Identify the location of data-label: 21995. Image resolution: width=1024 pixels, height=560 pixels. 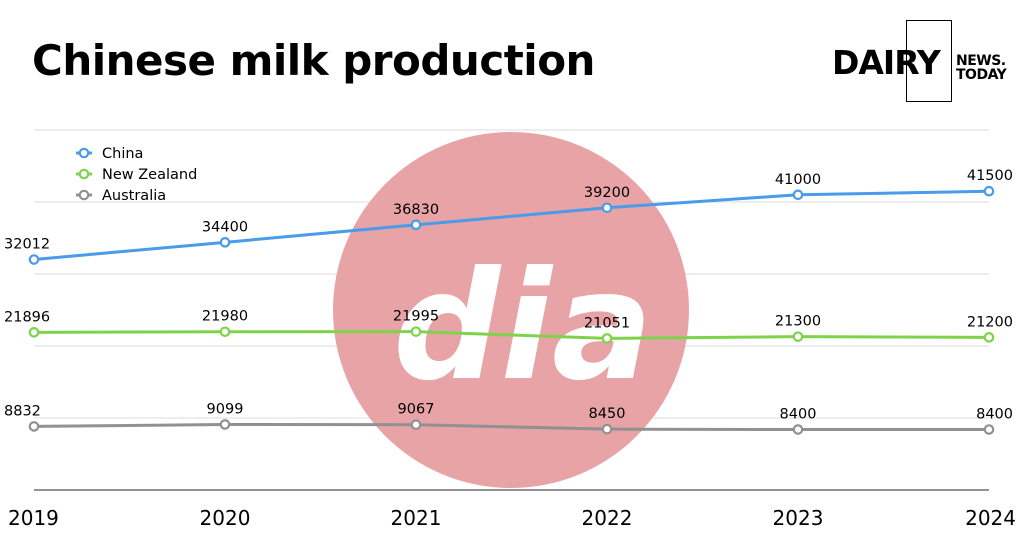
(416, 317).